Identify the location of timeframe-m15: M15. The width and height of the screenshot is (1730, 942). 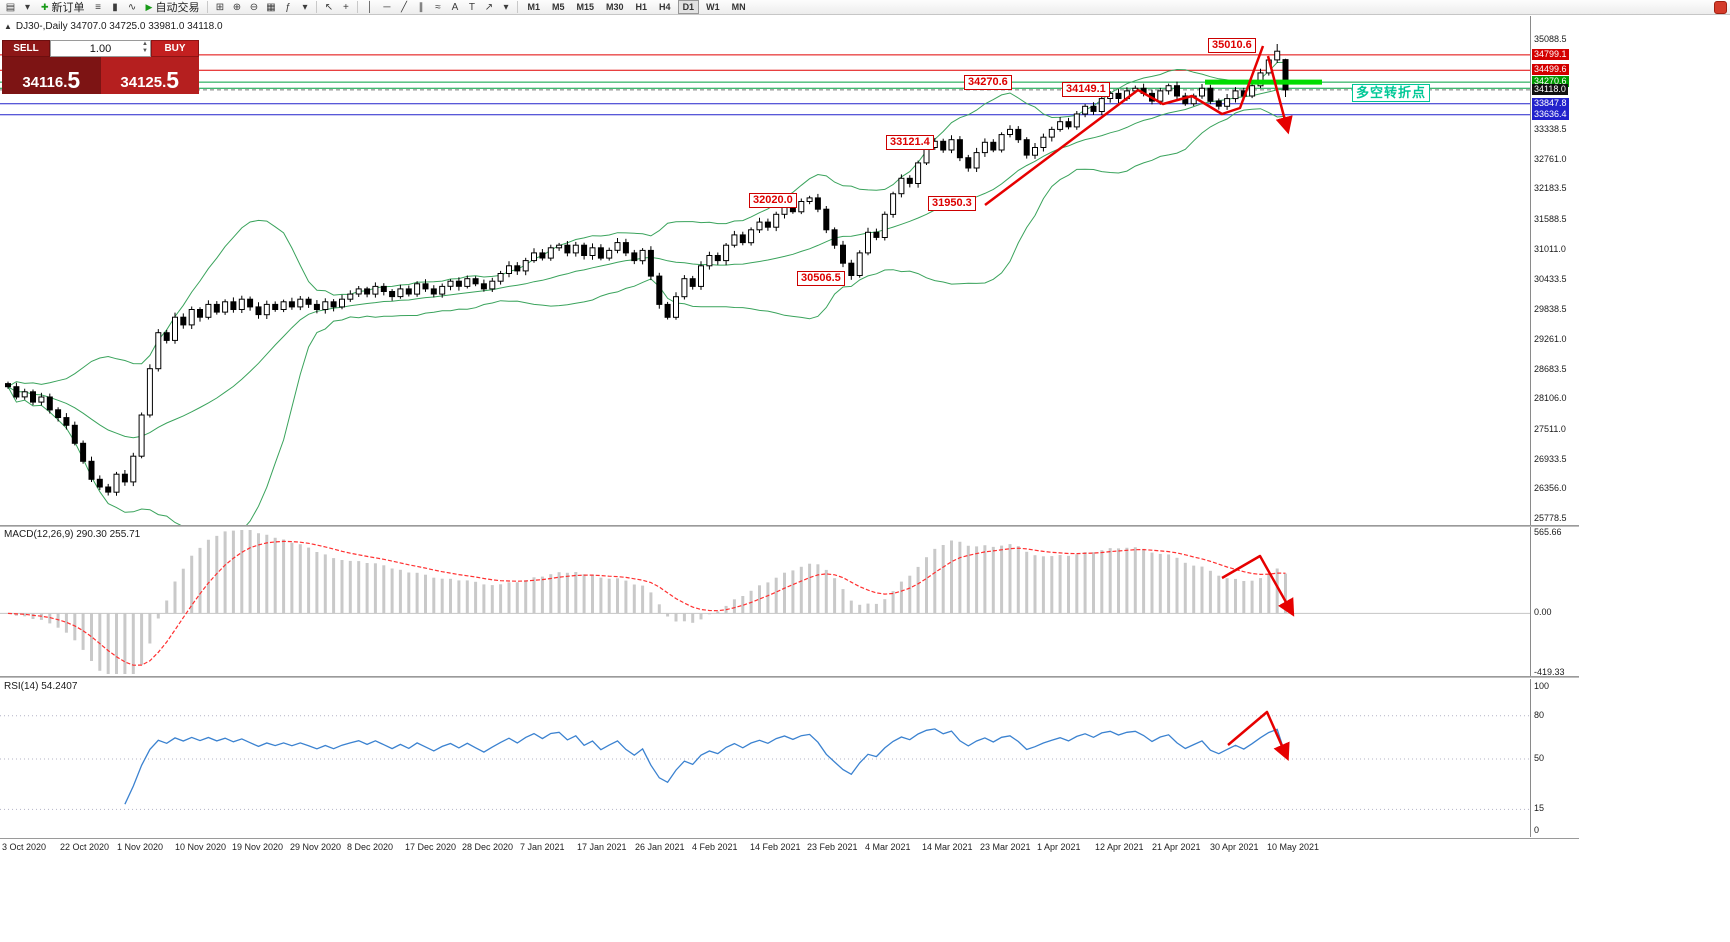
(585, 7).